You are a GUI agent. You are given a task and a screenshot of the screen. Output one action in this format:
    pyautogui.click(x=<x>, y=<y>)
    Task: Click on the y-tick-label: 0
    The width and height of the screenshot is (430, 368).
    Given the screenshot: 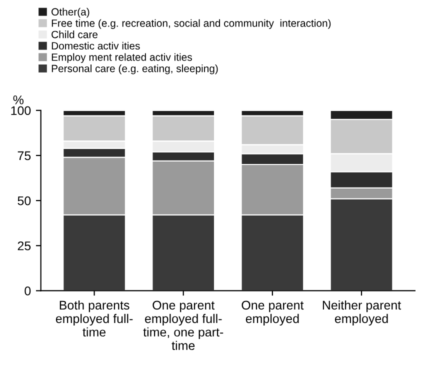 What is the action you would take?
    pyautogui.click(x=27, y=291)
    